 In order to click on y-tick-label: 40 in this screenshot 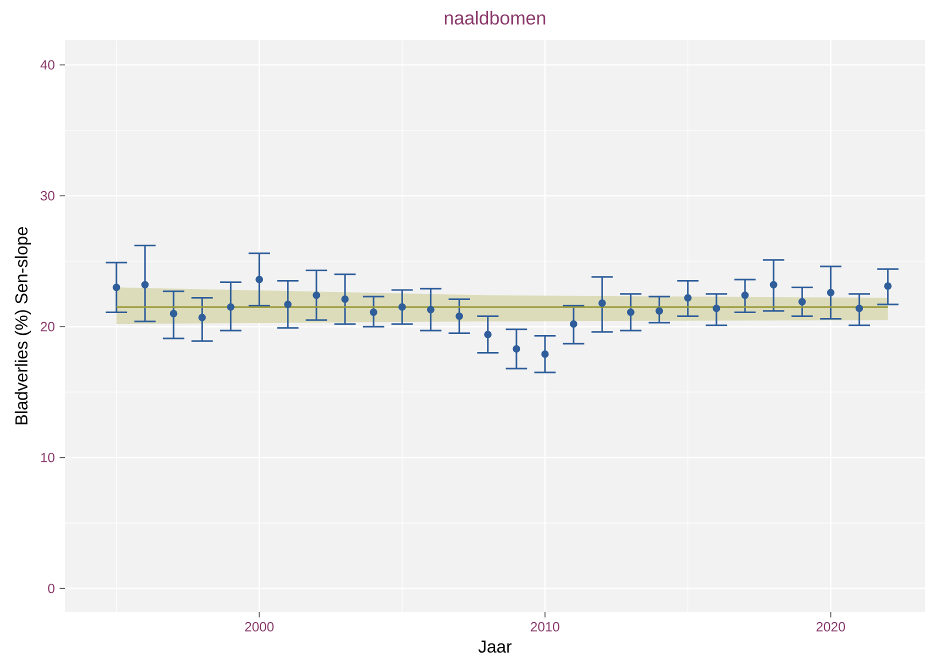, I will do `click(47, 65)`.